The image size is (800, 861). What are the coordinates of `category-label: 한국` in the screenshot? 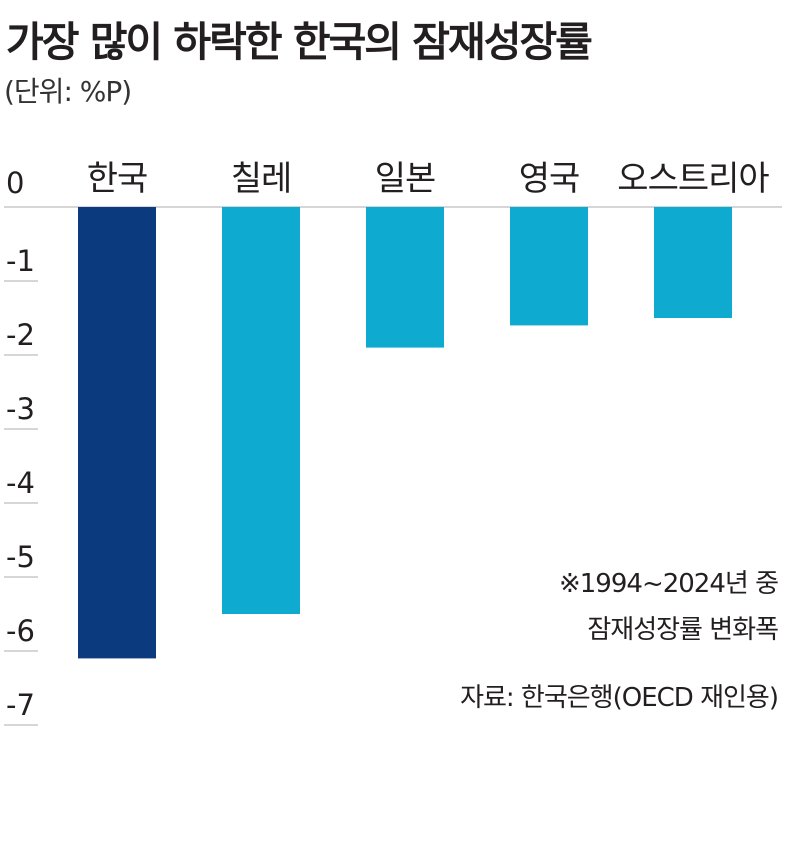 It's located at (117, 179).